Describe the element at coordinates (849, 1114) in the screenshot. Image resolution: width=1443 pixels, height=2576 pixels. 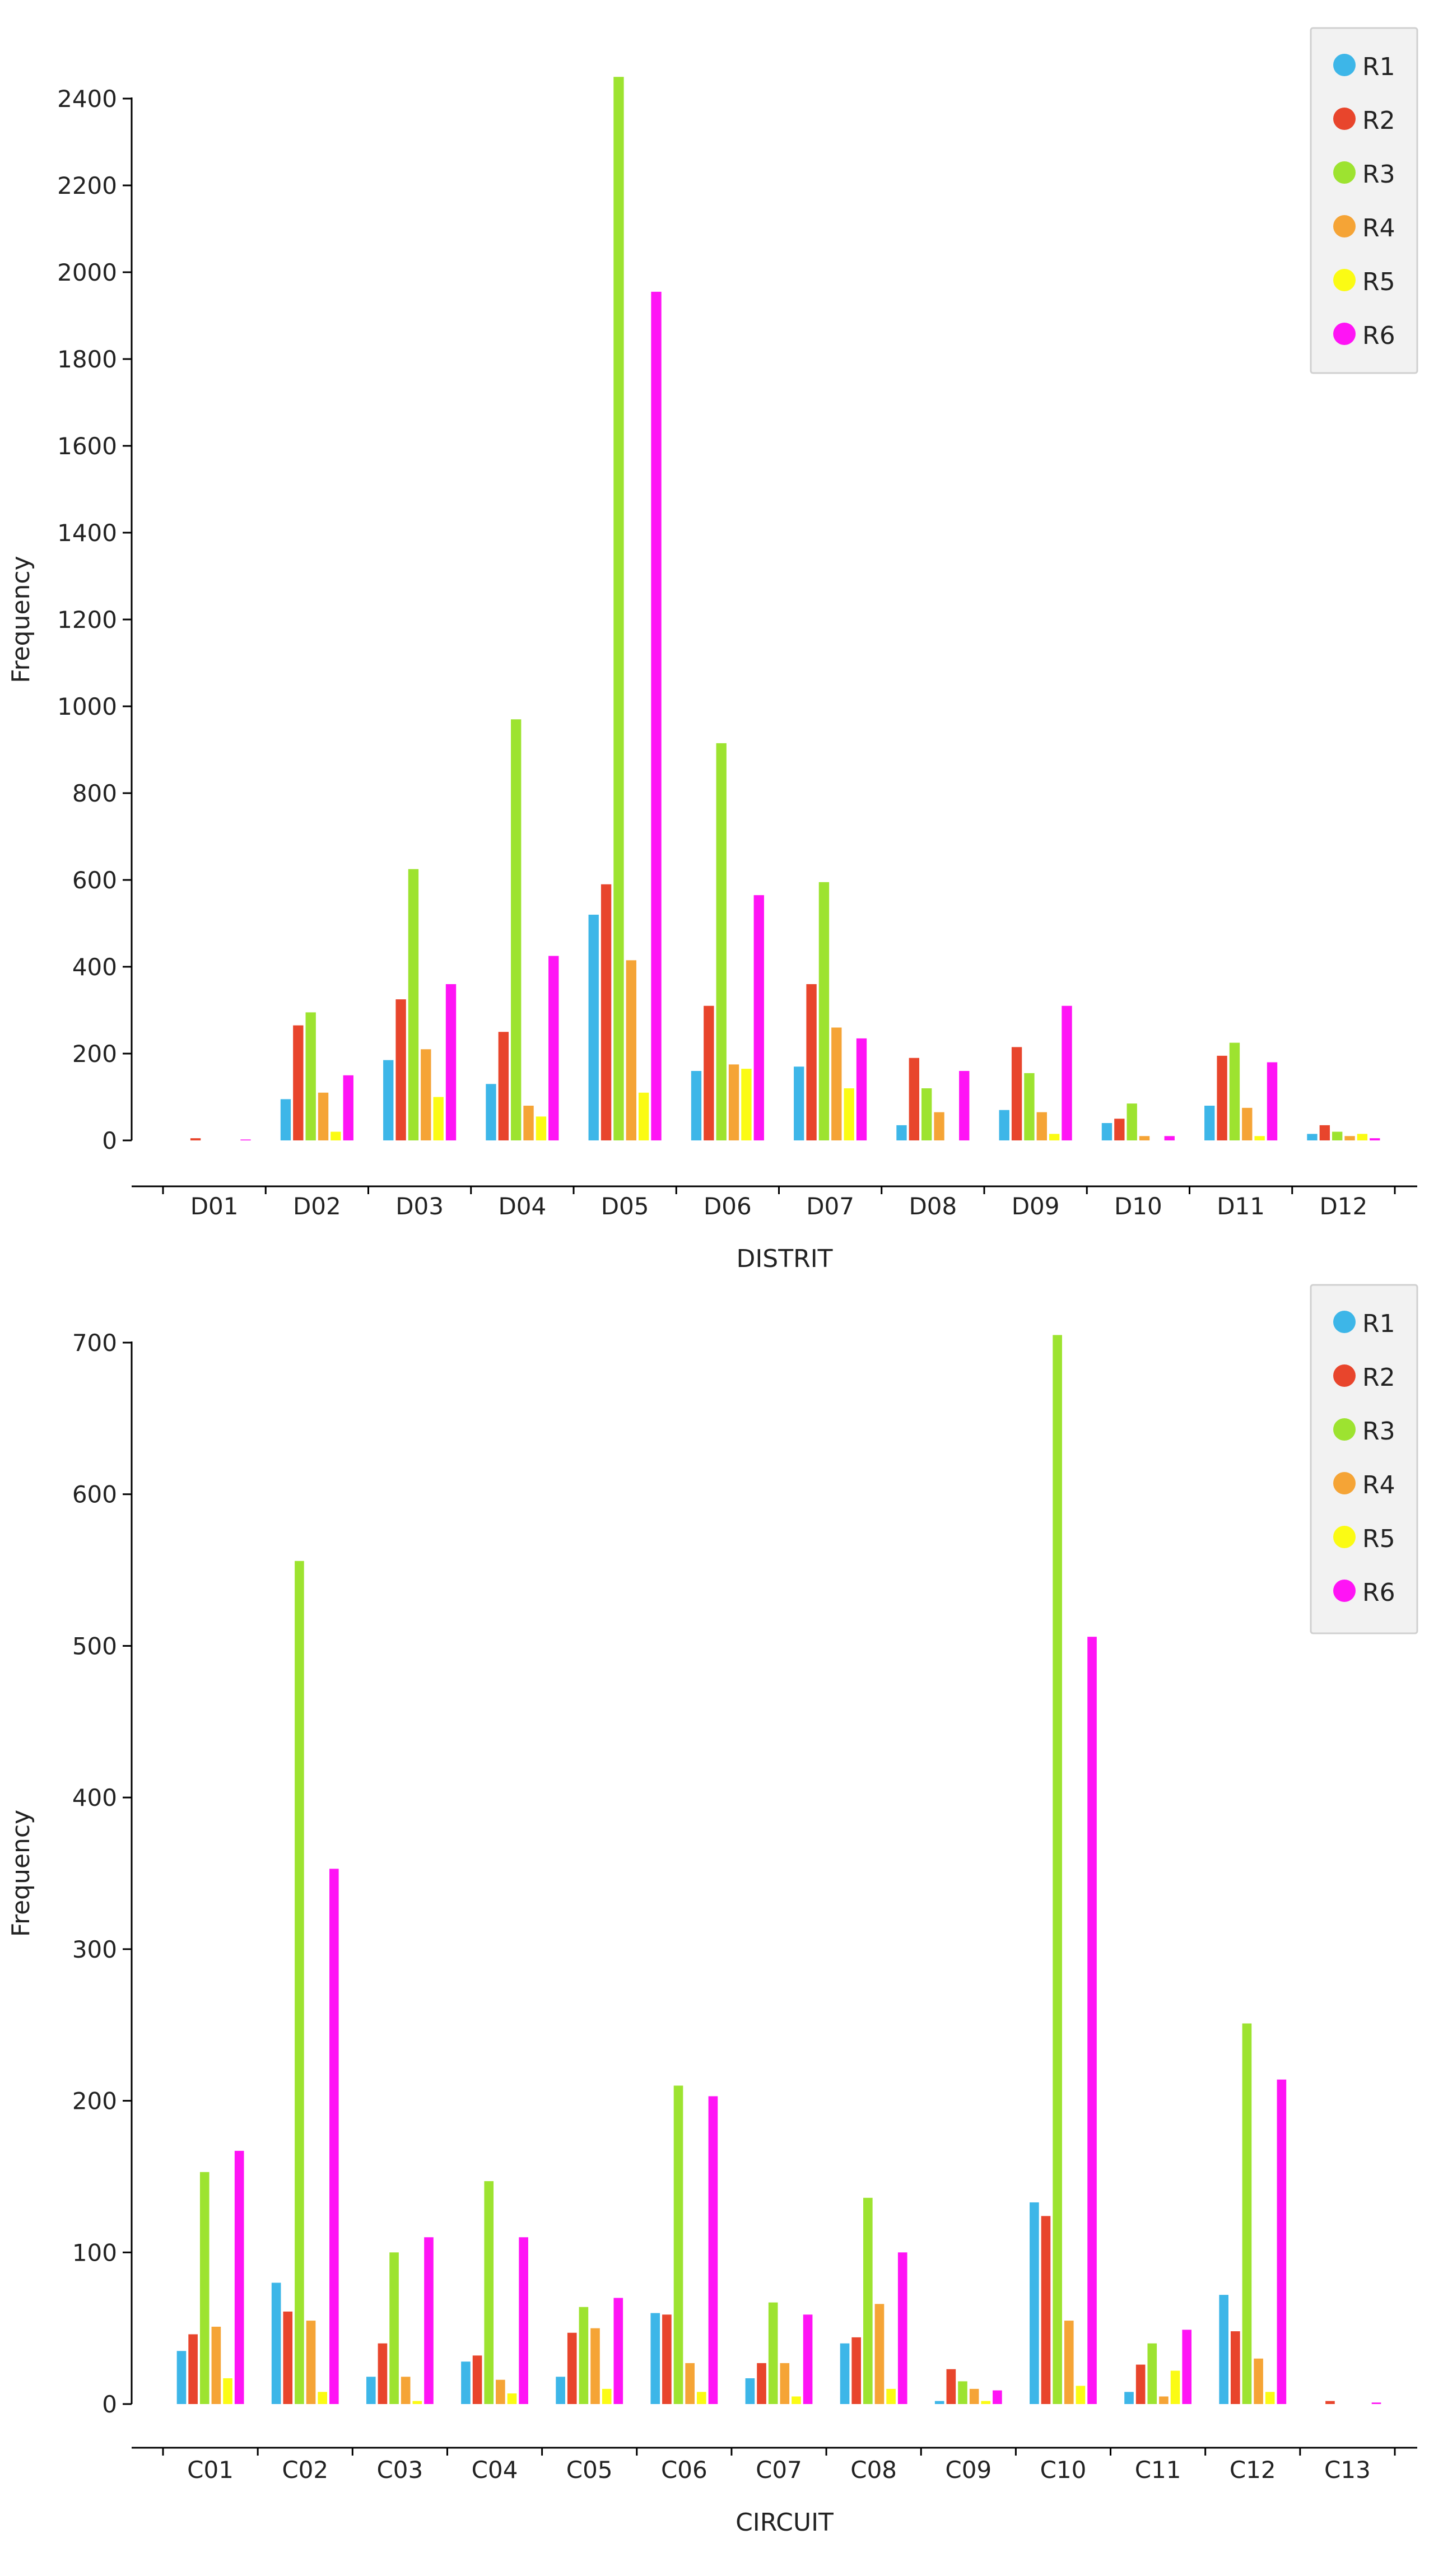
I see `bar-R5-D07` at that location.